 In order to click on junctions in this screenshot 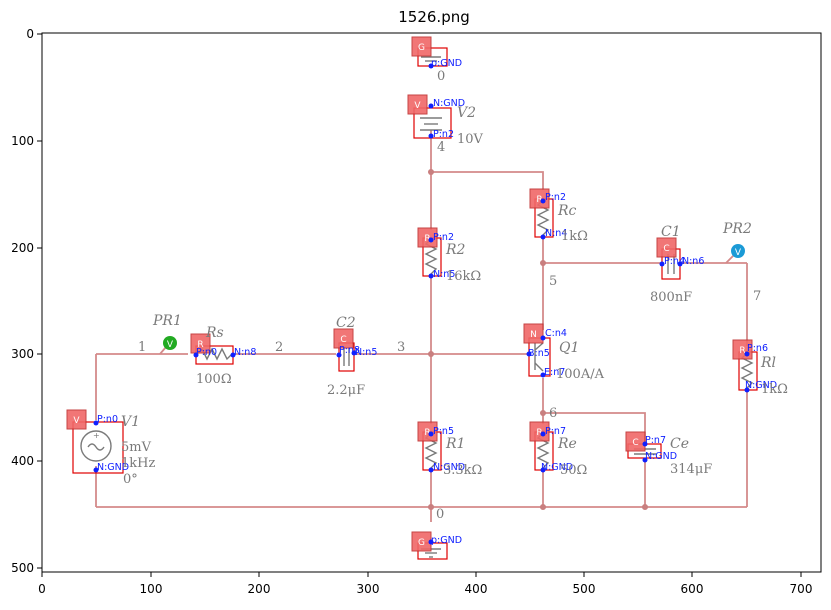, I will do `click(538, 339)`.